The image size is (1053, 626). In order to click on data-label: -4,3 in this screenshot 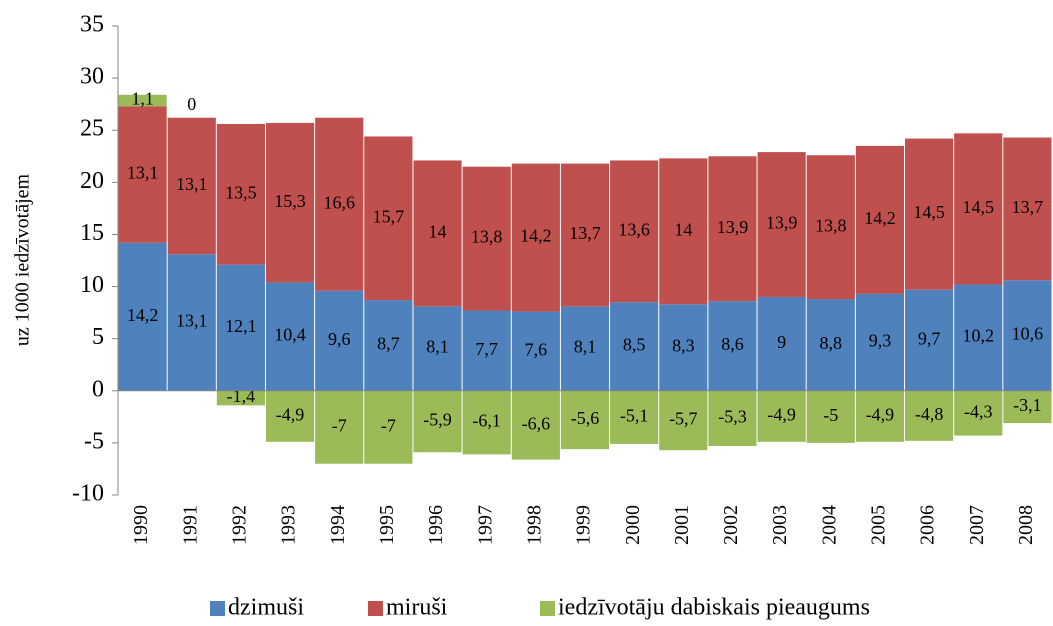, I will do `click(978, 411)`.